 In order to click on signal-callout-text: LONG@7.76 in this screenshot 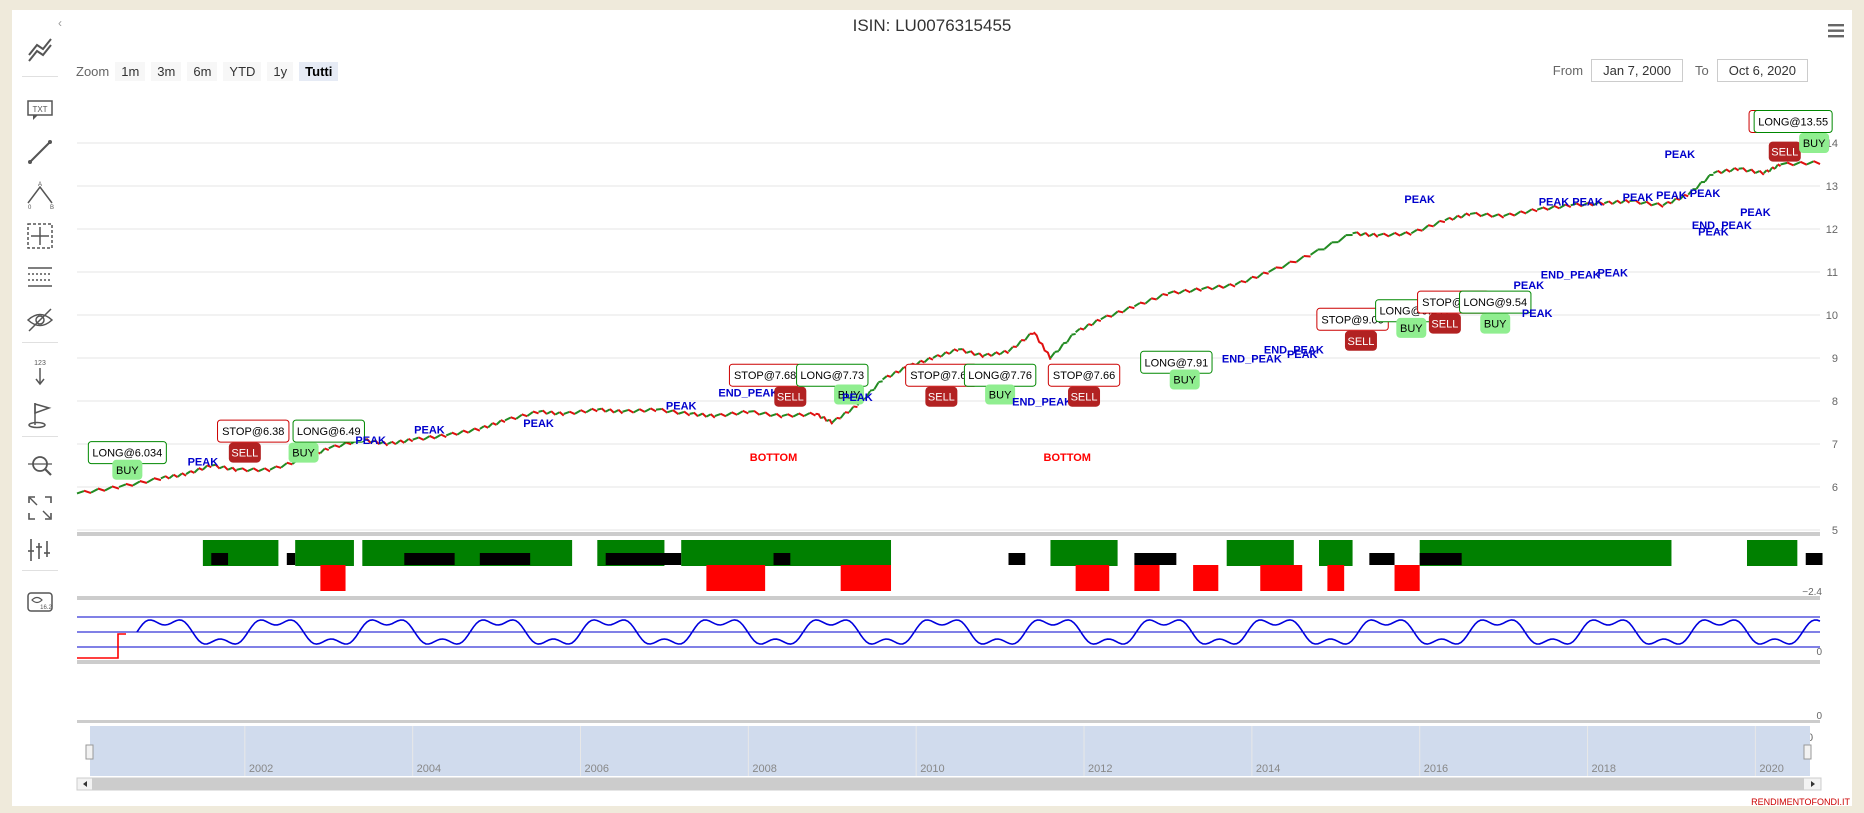, I will do `click(1000, 376)`.